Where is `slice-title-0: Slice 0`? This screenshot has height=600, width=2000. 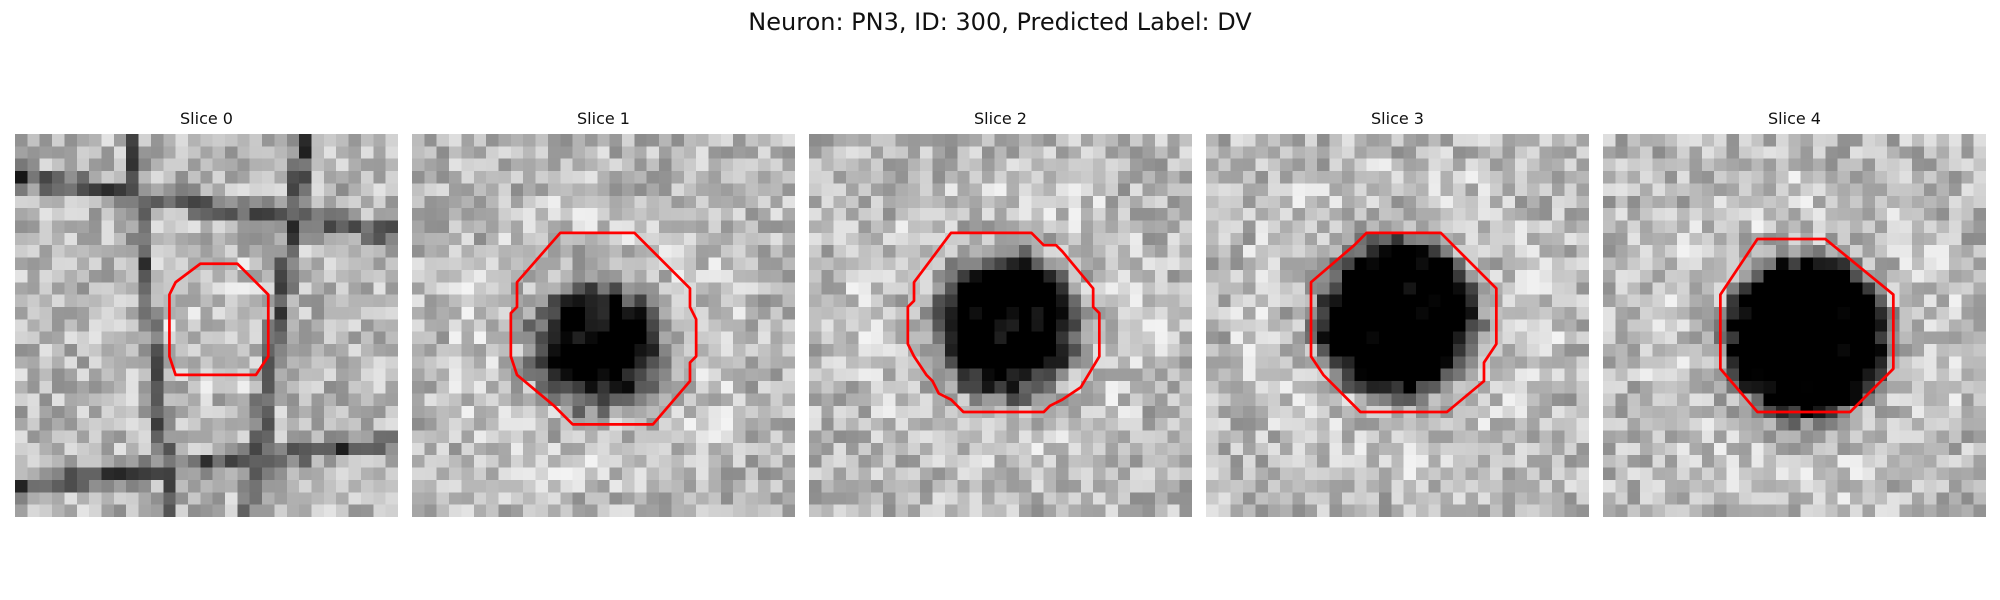 slice-title-0: Slice 0 is located at coordinates (206, 118).